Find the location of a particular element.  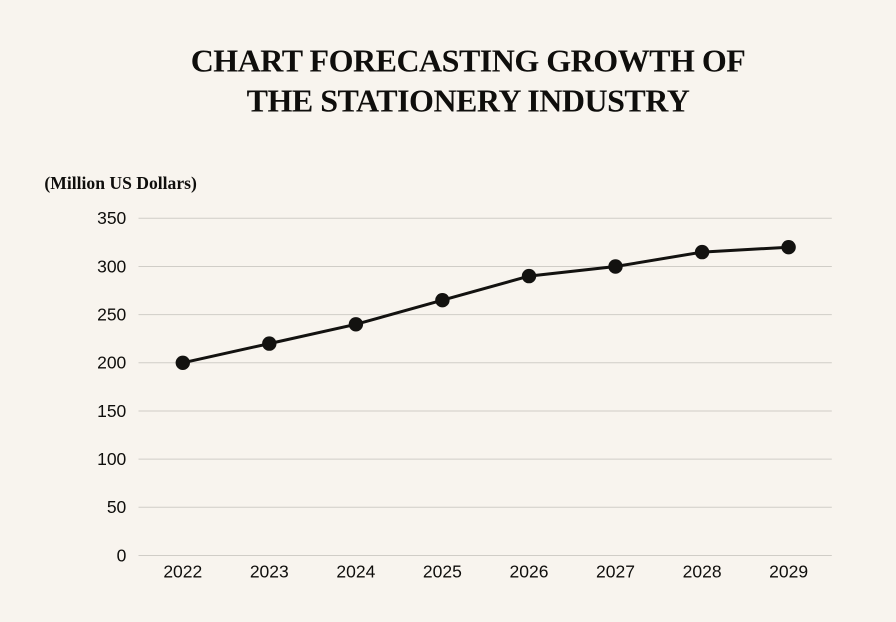

svg-text: 2027 is located at coordinates (615, 571).